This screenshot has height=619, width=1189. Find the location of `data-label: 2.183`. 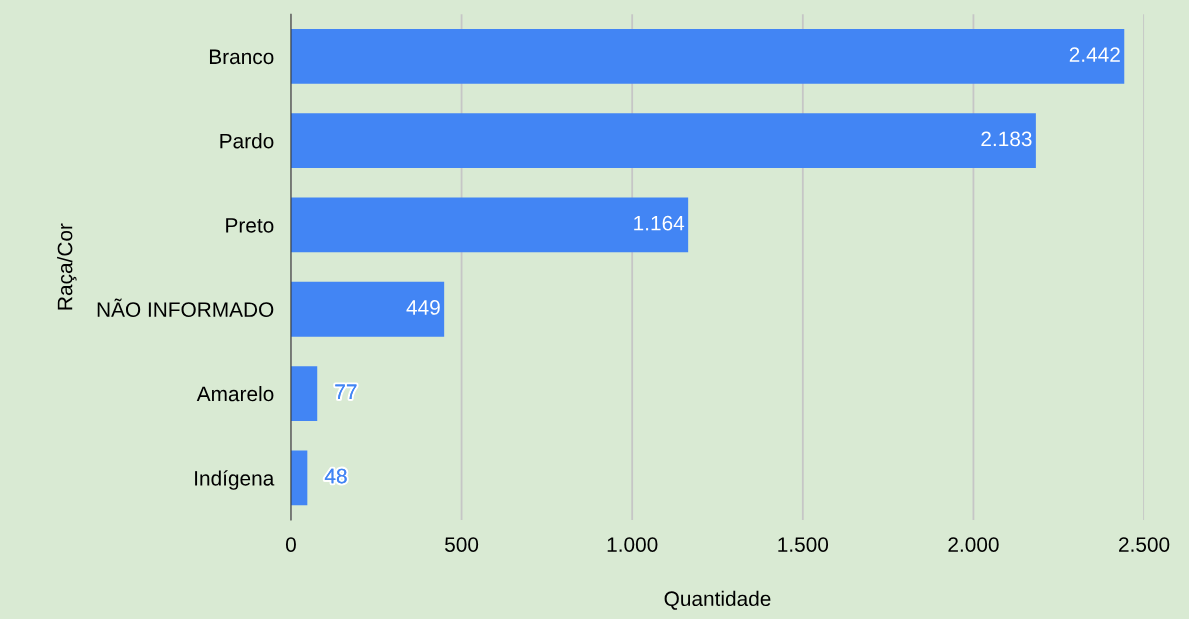

data-label: 2.183 is located at coordinates (1006, 139).